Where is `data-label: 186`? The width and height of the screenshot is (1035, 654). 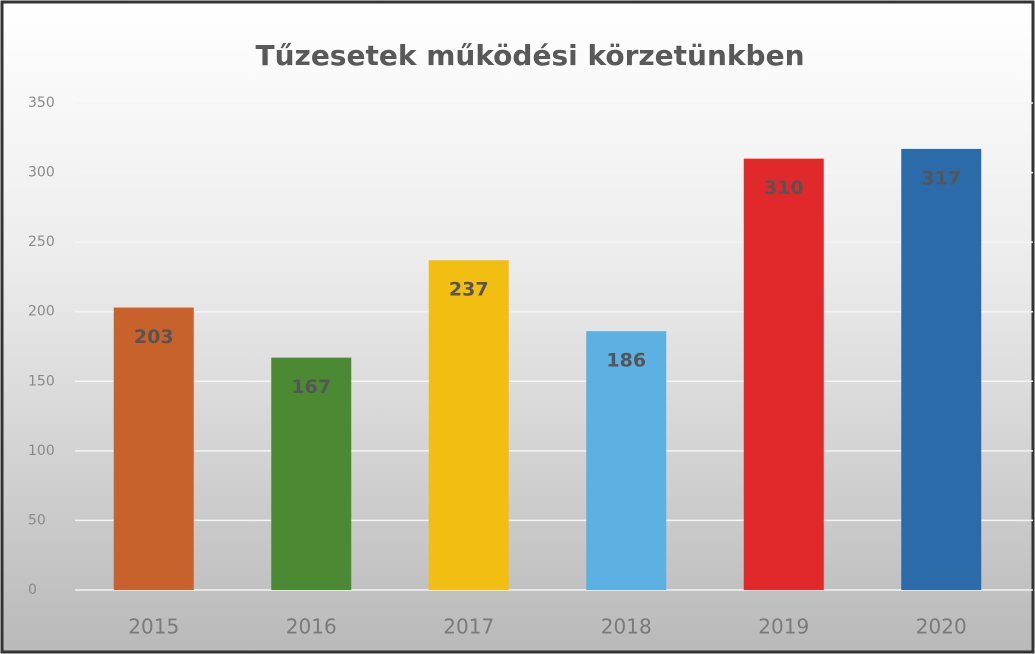
data-label: 186 is located at coordinates (626, 361).